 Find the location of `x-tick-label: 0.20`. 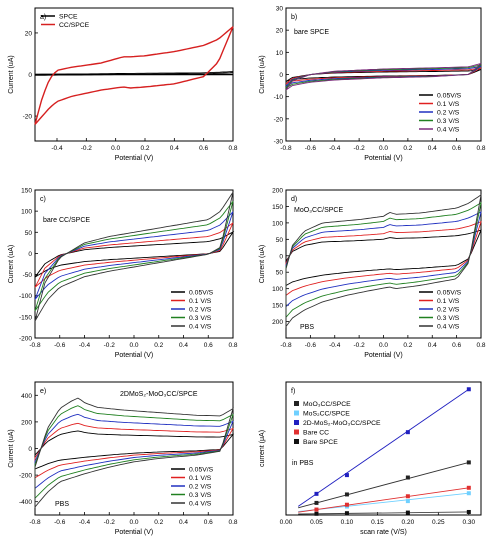

x-tick-label: 0.20 is located at coordinates (408, 522).